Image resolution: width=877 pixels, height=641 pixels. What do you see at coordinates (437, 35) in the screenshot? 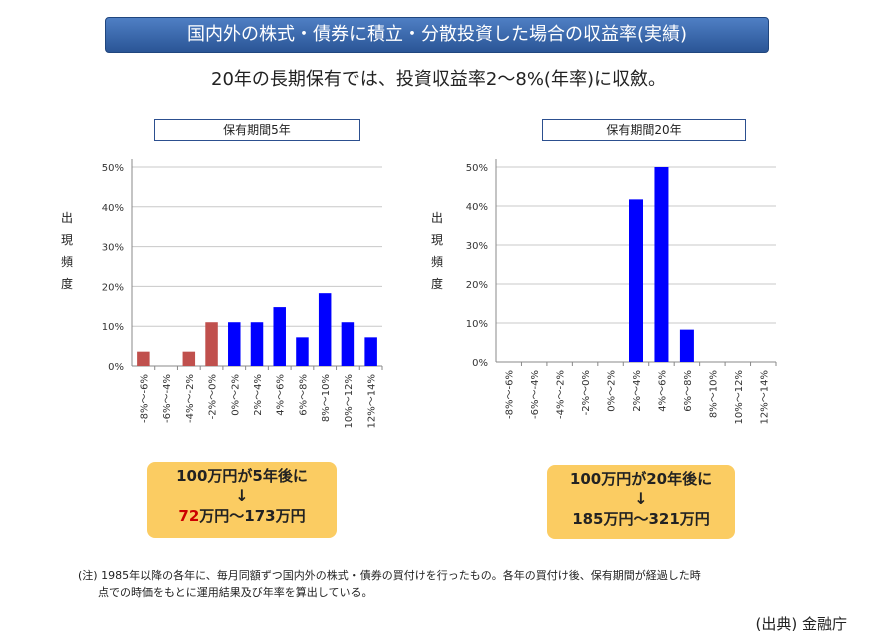
I see `title-banner: 国内外の株式・債券に積立・分散投資した場合の収益率(実績)` at bounding box center [437, 35].